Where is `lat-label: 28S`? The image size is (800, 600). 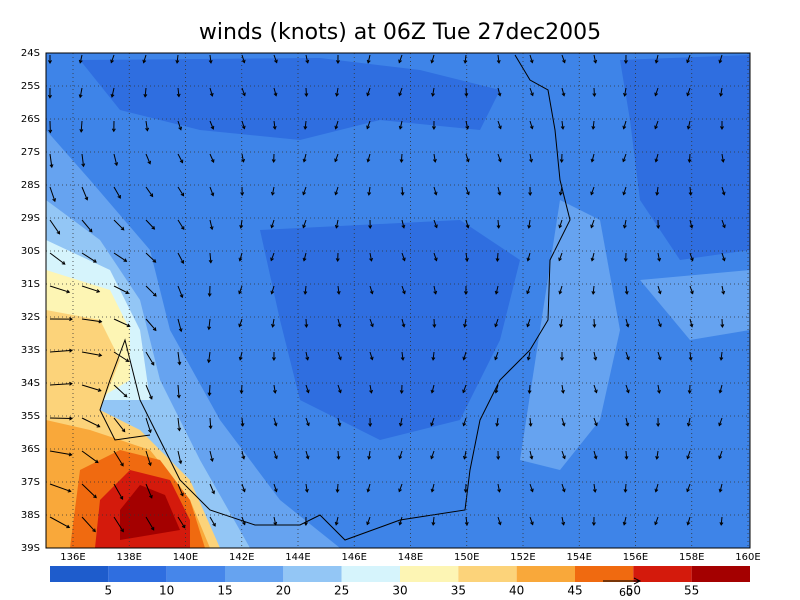
lat-label: 28S is located at coordinates (30, 185).